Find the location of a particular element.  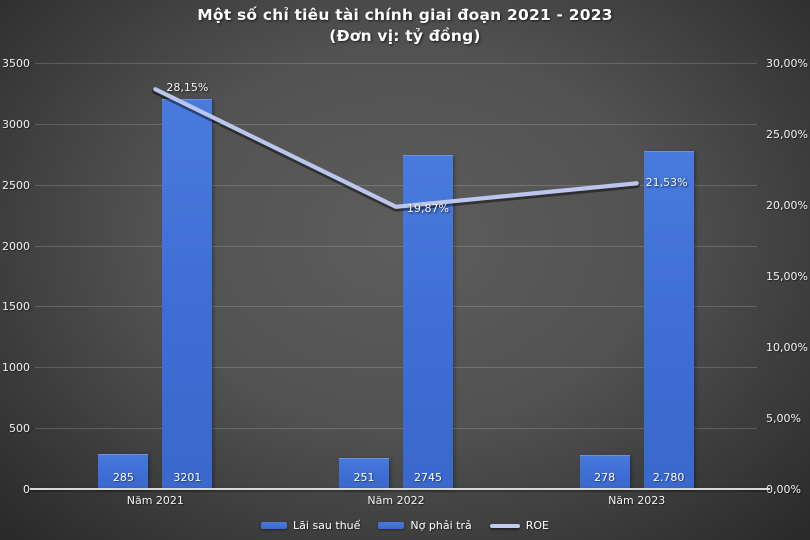

x-label-Năm 2023: Năm 2023 is located at coordinates (637, 500).